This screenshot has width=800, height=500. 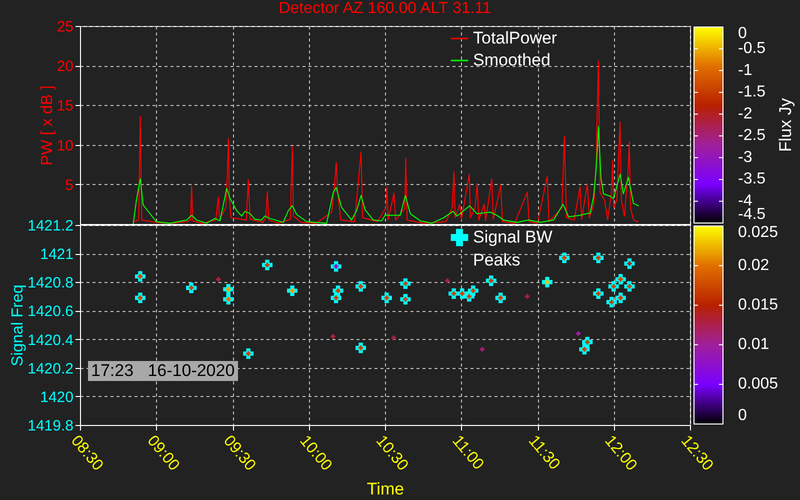 I want to click on color-bar-label: 0.015, so click(x=758, y=305).